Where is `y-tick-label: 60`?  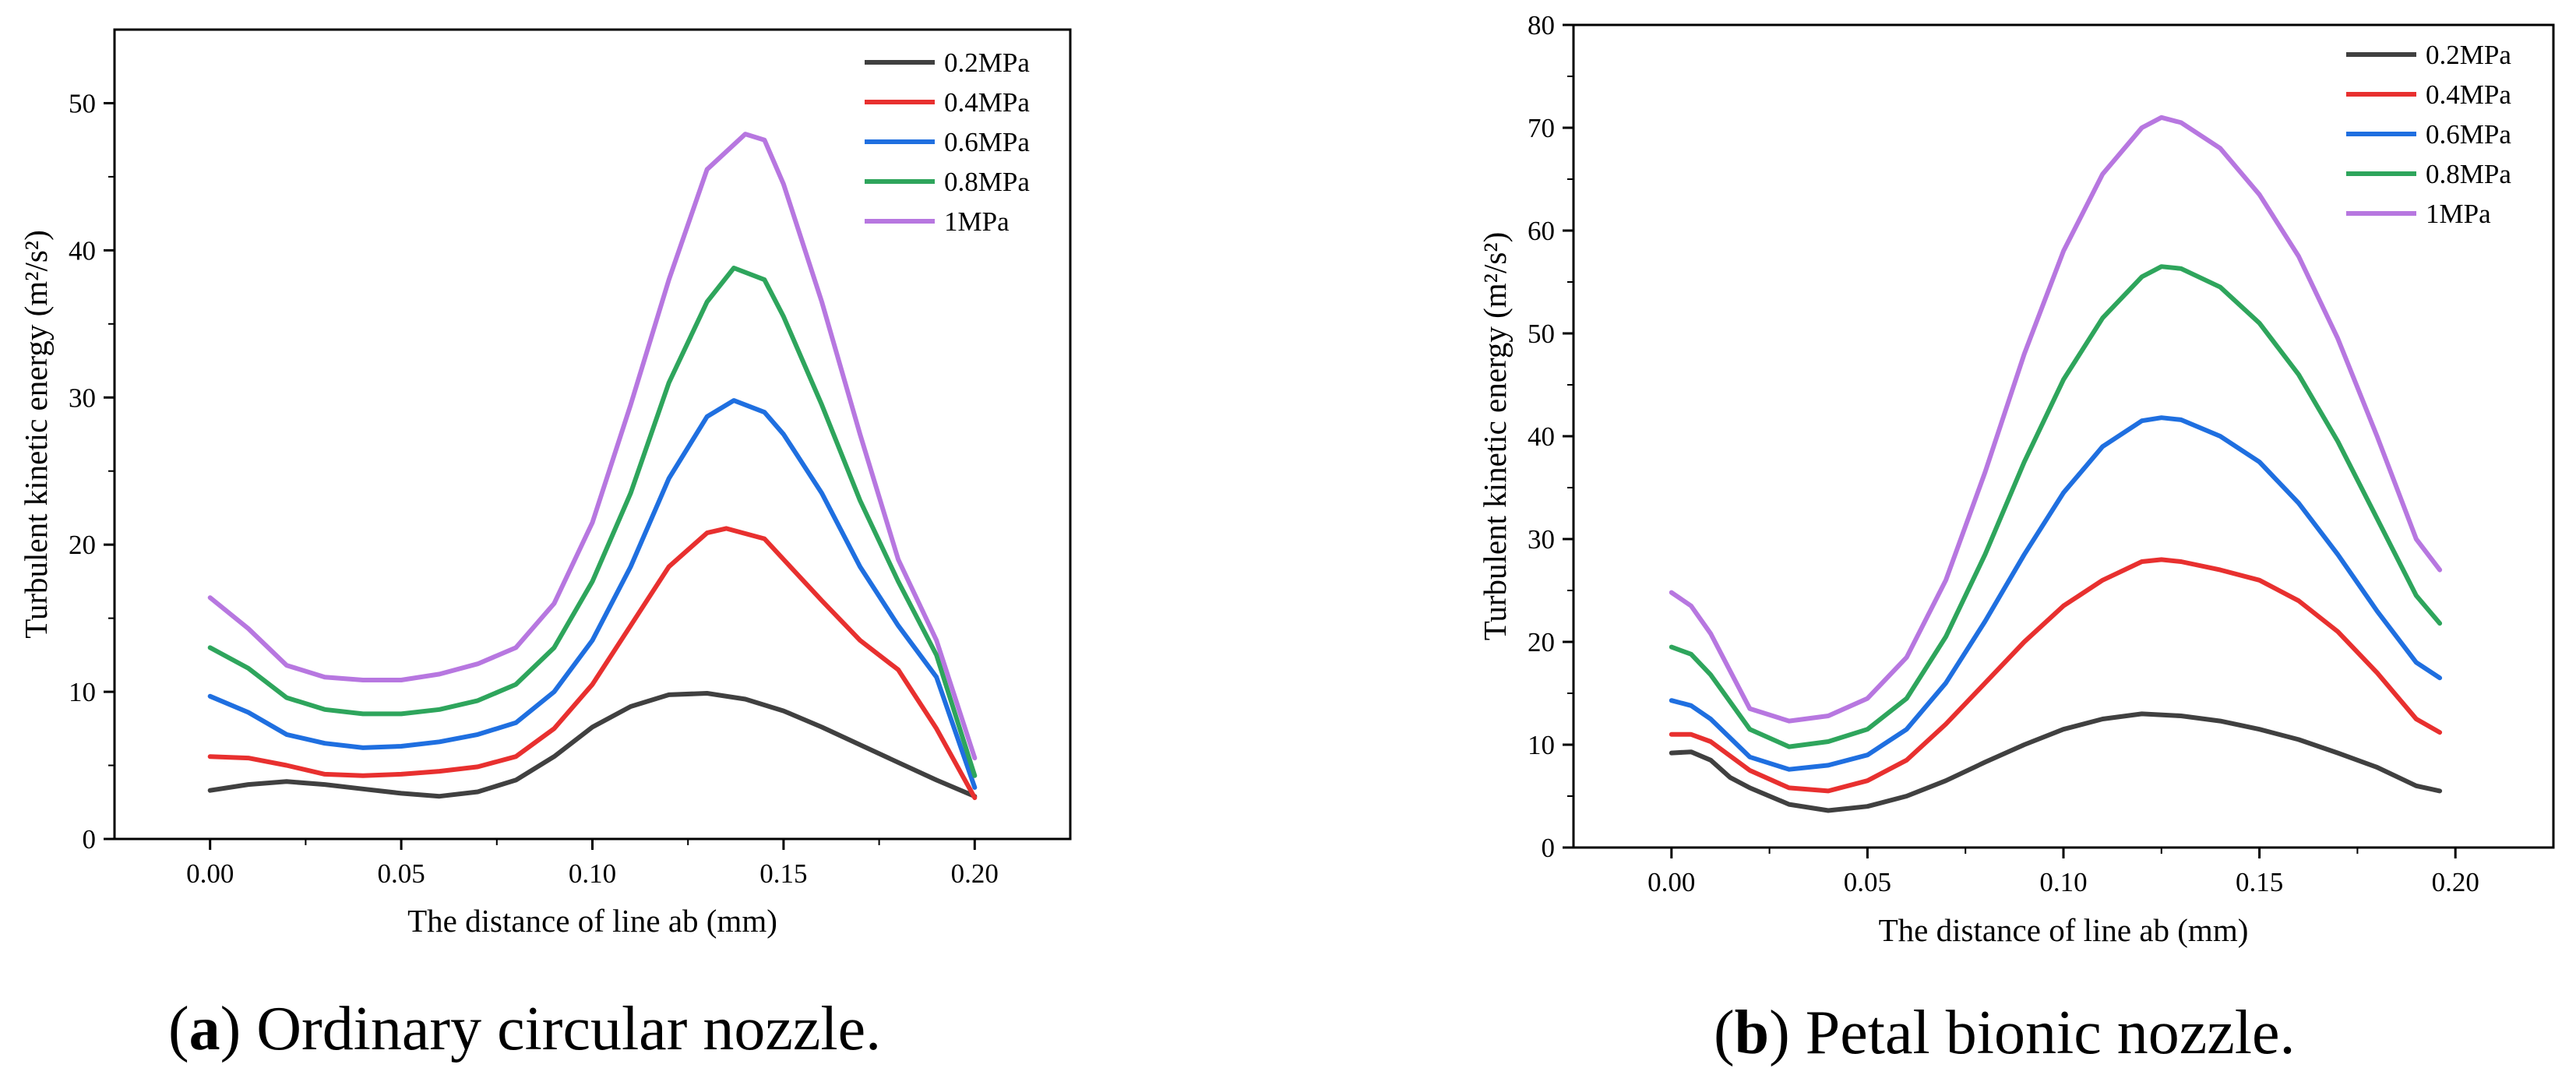
y-tick-label: 60 is located at coordinates (1542, 231).